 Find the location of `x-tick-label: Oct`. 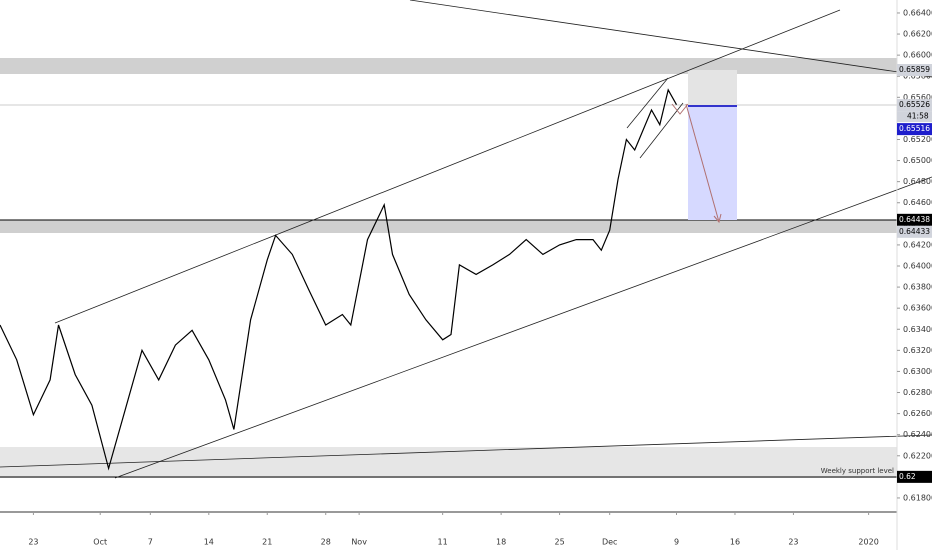

x-tick-label: Oct is located at coordinates (100, 542).